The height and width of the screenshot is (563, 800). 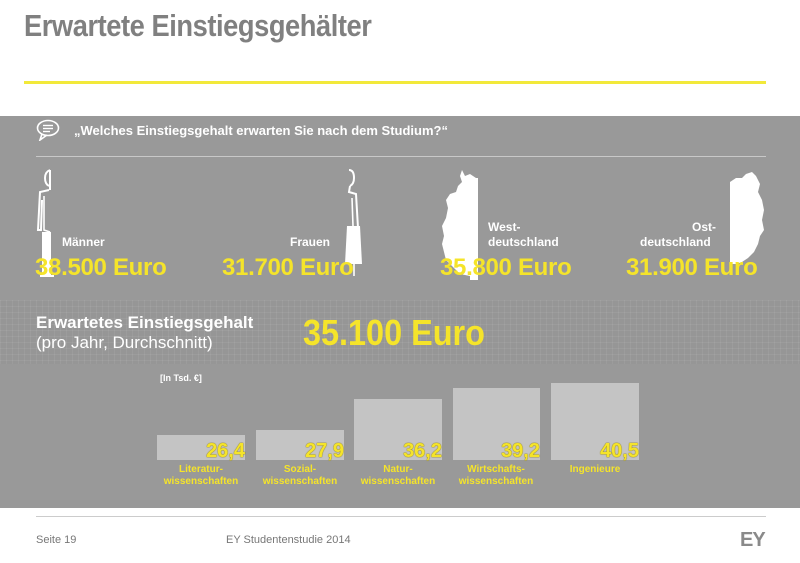 What do you see at coordinates (288, 540) in the screenshot?
I see `study-name: EY Studentenstudie 2014` at bounding box center [288, 540].